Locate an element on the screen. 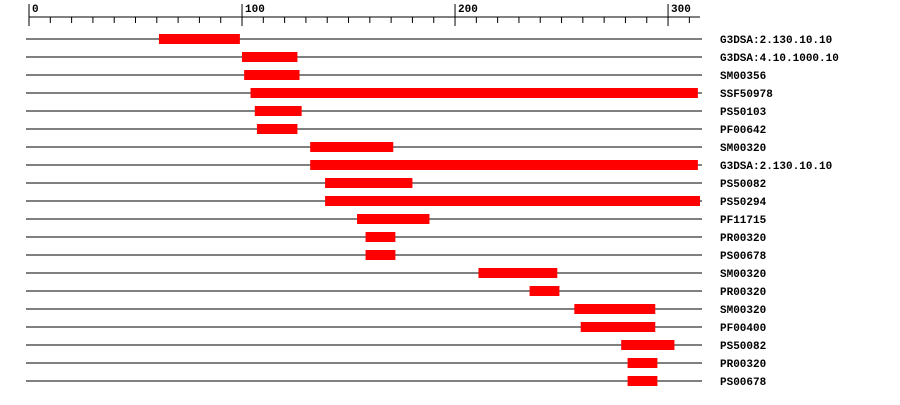 This screenshot has height=405, width=900. x-tick-label: 0 is located at coordinates (35, 10).